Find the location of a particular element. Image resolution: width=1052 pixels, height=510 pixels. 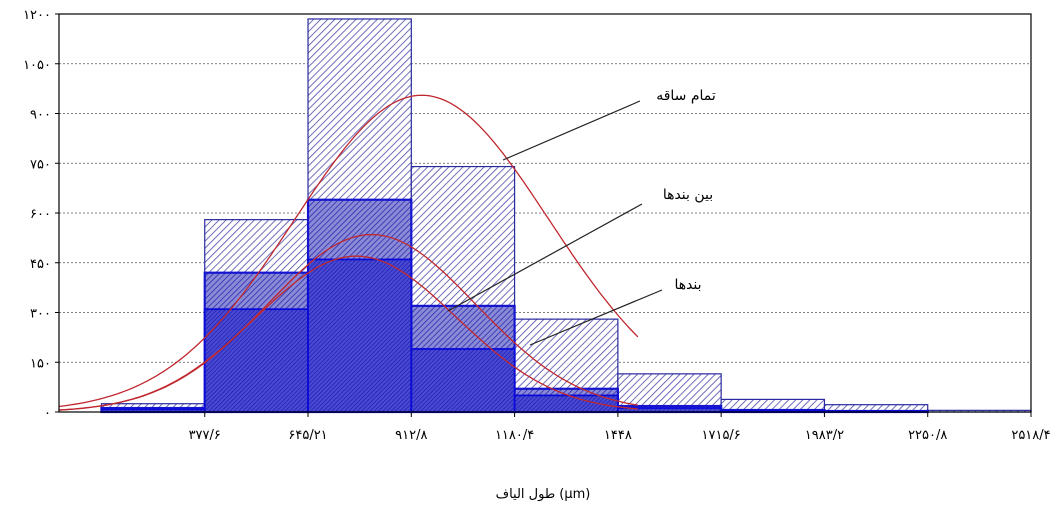

annotation-leader-internodes is located at coordinates (545, 257).